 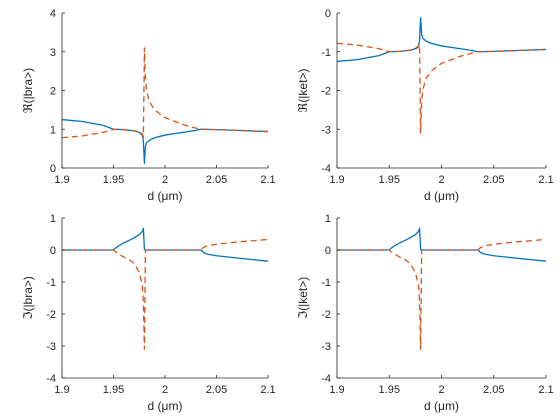 What do you see at coordinates (303, 91) in the screenshot?
I see `y-axis-label: ℜ(|ket>)` at bounding box center [303, 91].